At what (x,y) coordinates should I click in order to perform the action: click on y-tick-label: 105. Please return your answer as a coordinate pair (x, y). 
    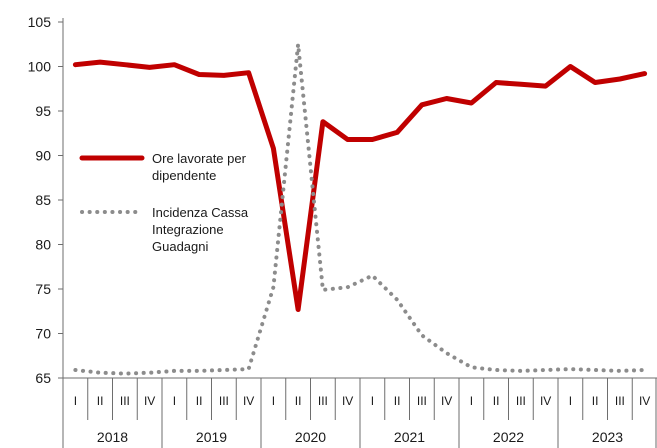
    Looking at the image, I should click on (40, 22).